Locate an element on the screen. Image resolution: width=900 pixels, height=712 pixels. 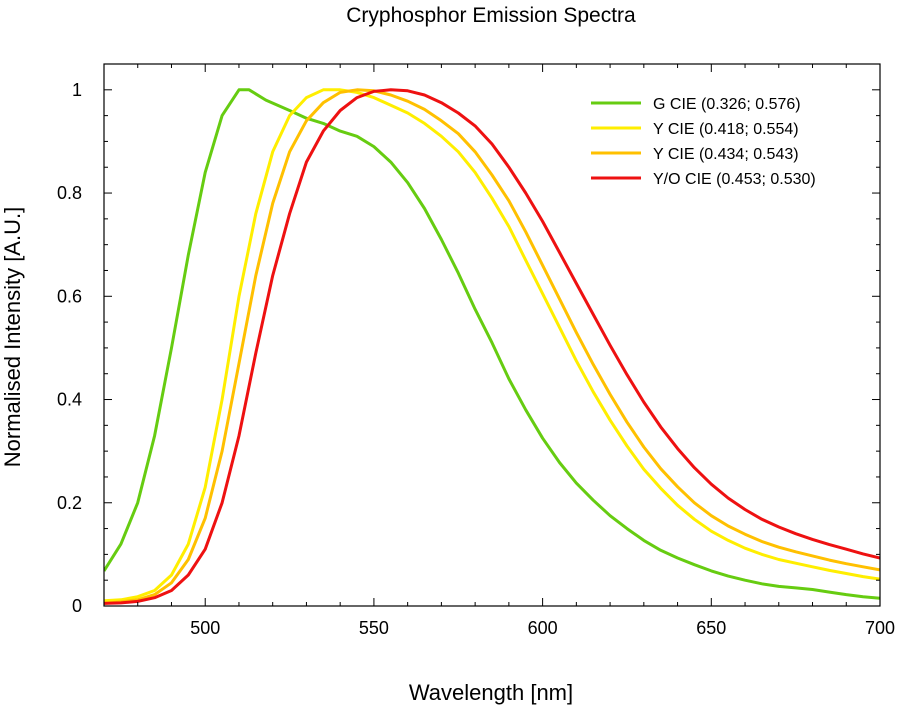
y-axis-label: Normalised Intensity [A.U.] is located at coordinates (12, 337).